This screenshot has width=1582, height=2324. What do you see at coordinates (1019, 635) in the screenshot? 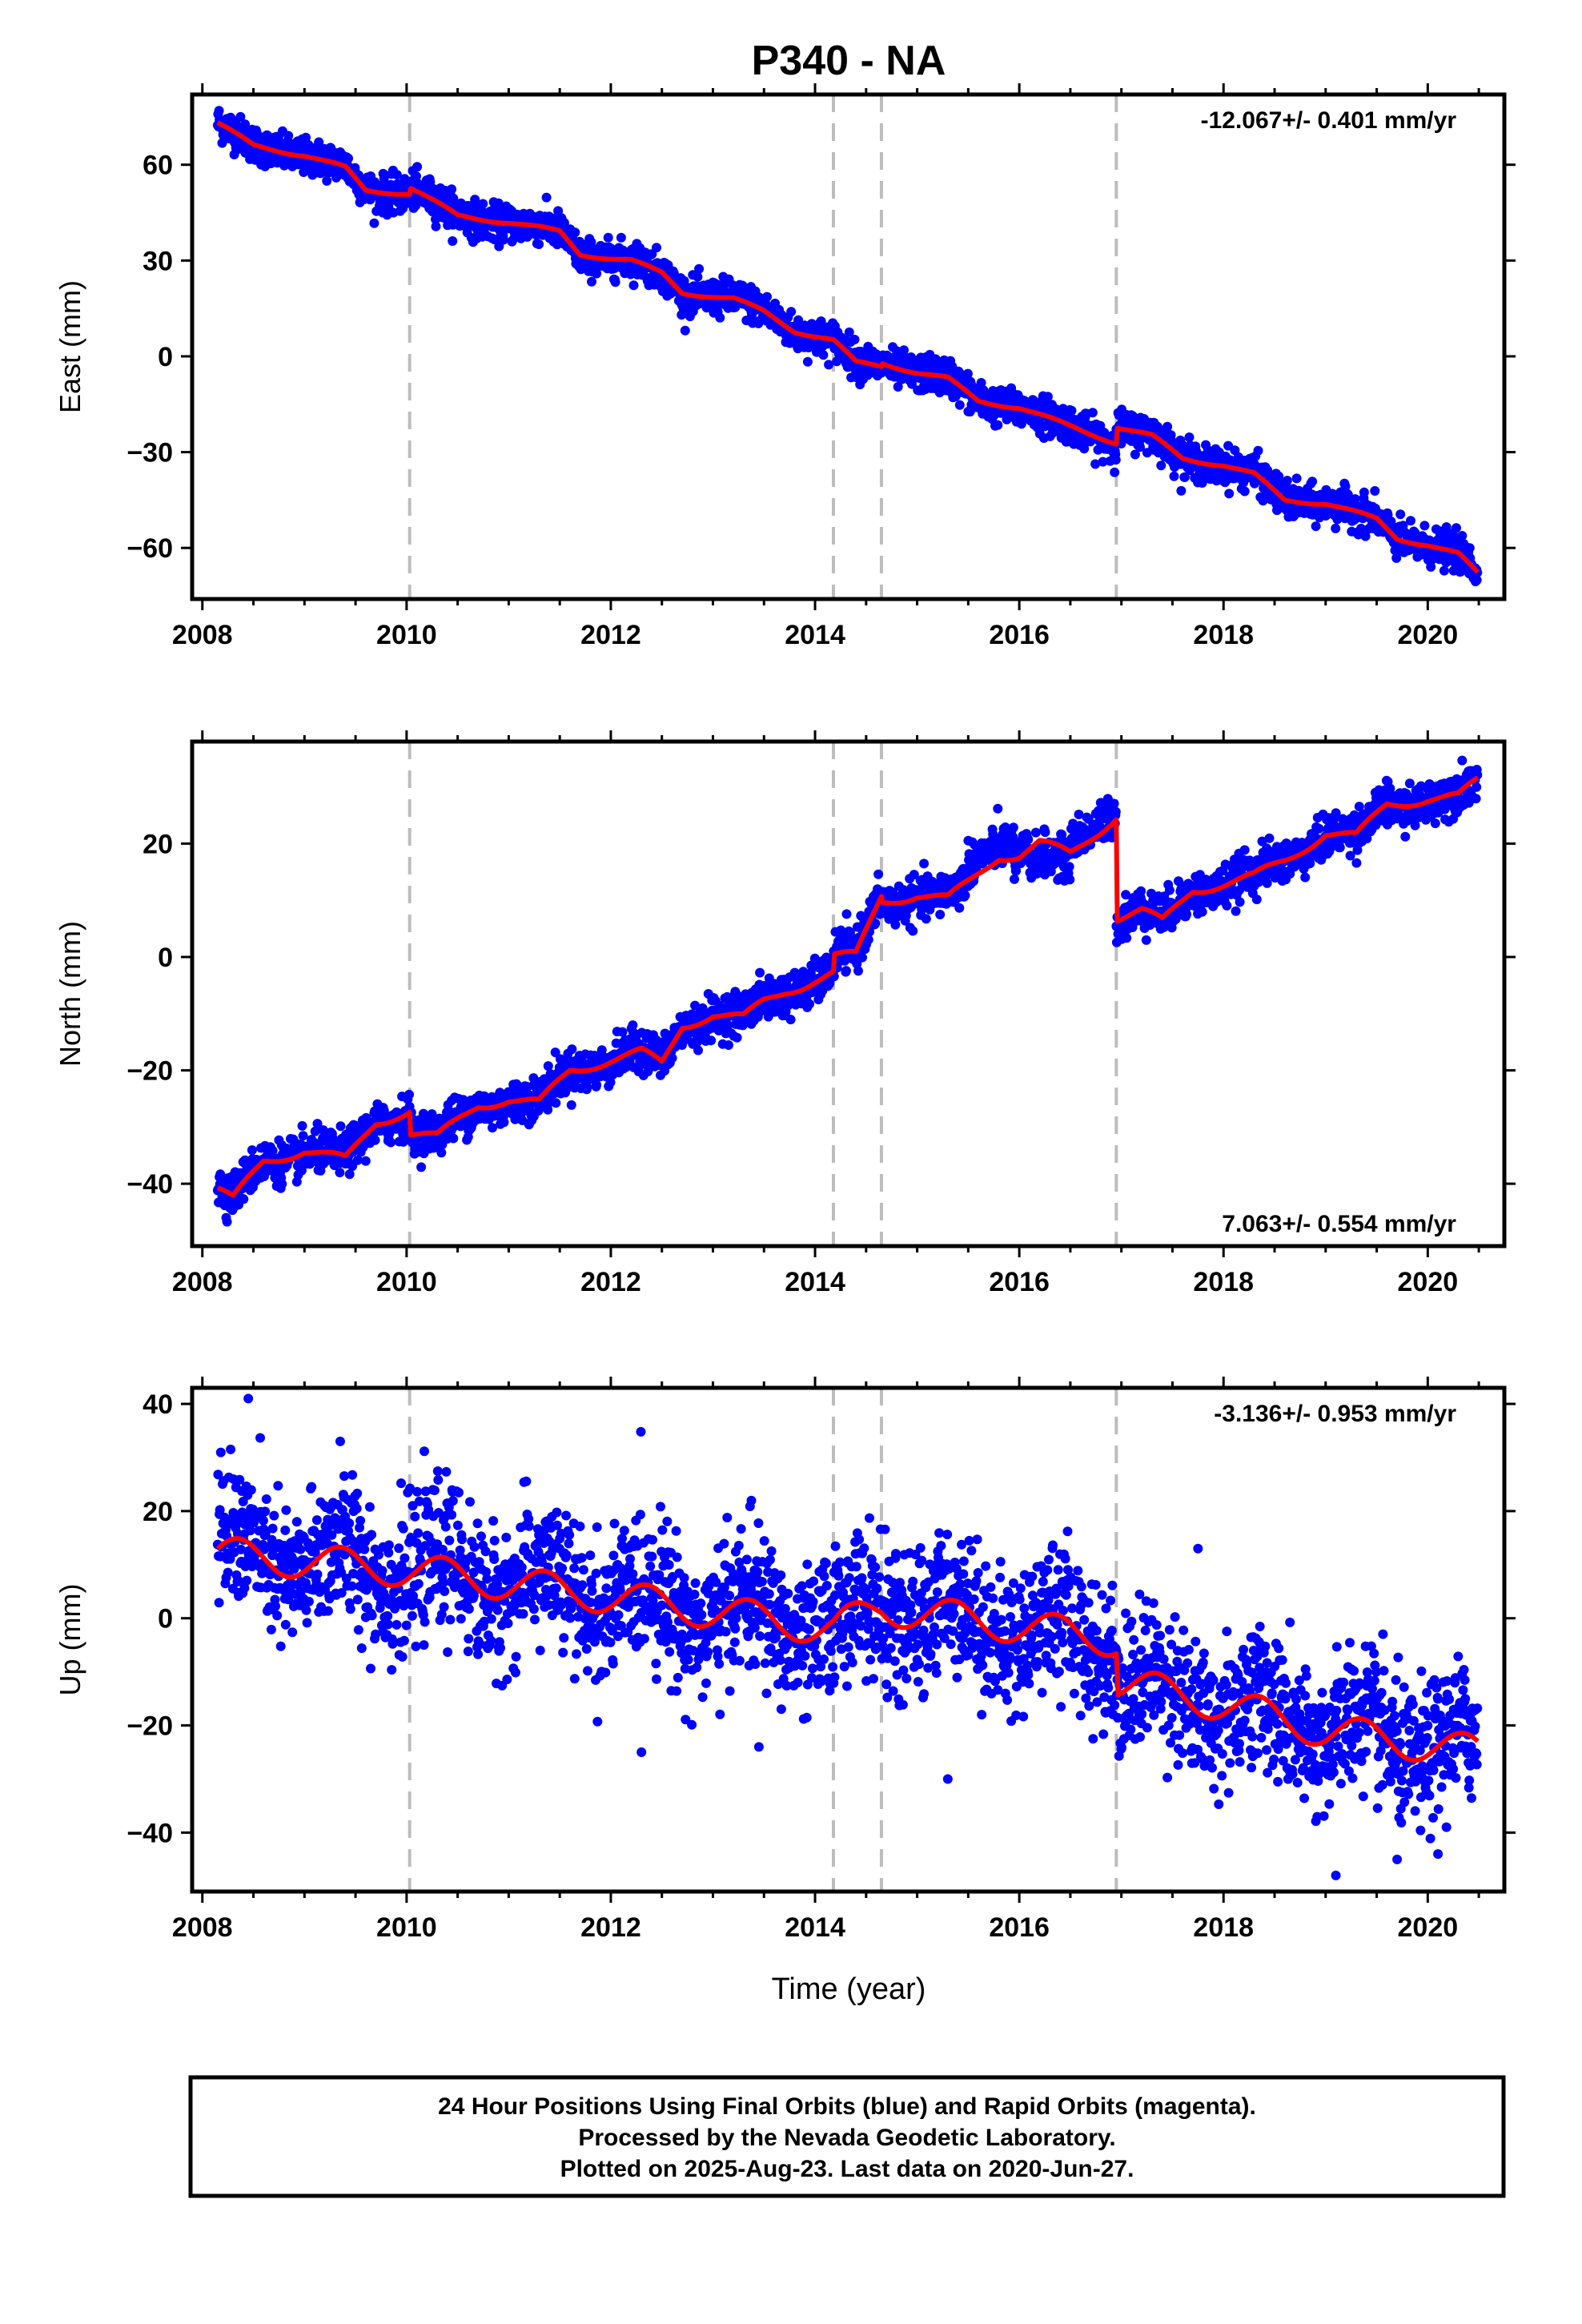
I see `x-tick-label: 2016` at bounding box center [1019, 635].